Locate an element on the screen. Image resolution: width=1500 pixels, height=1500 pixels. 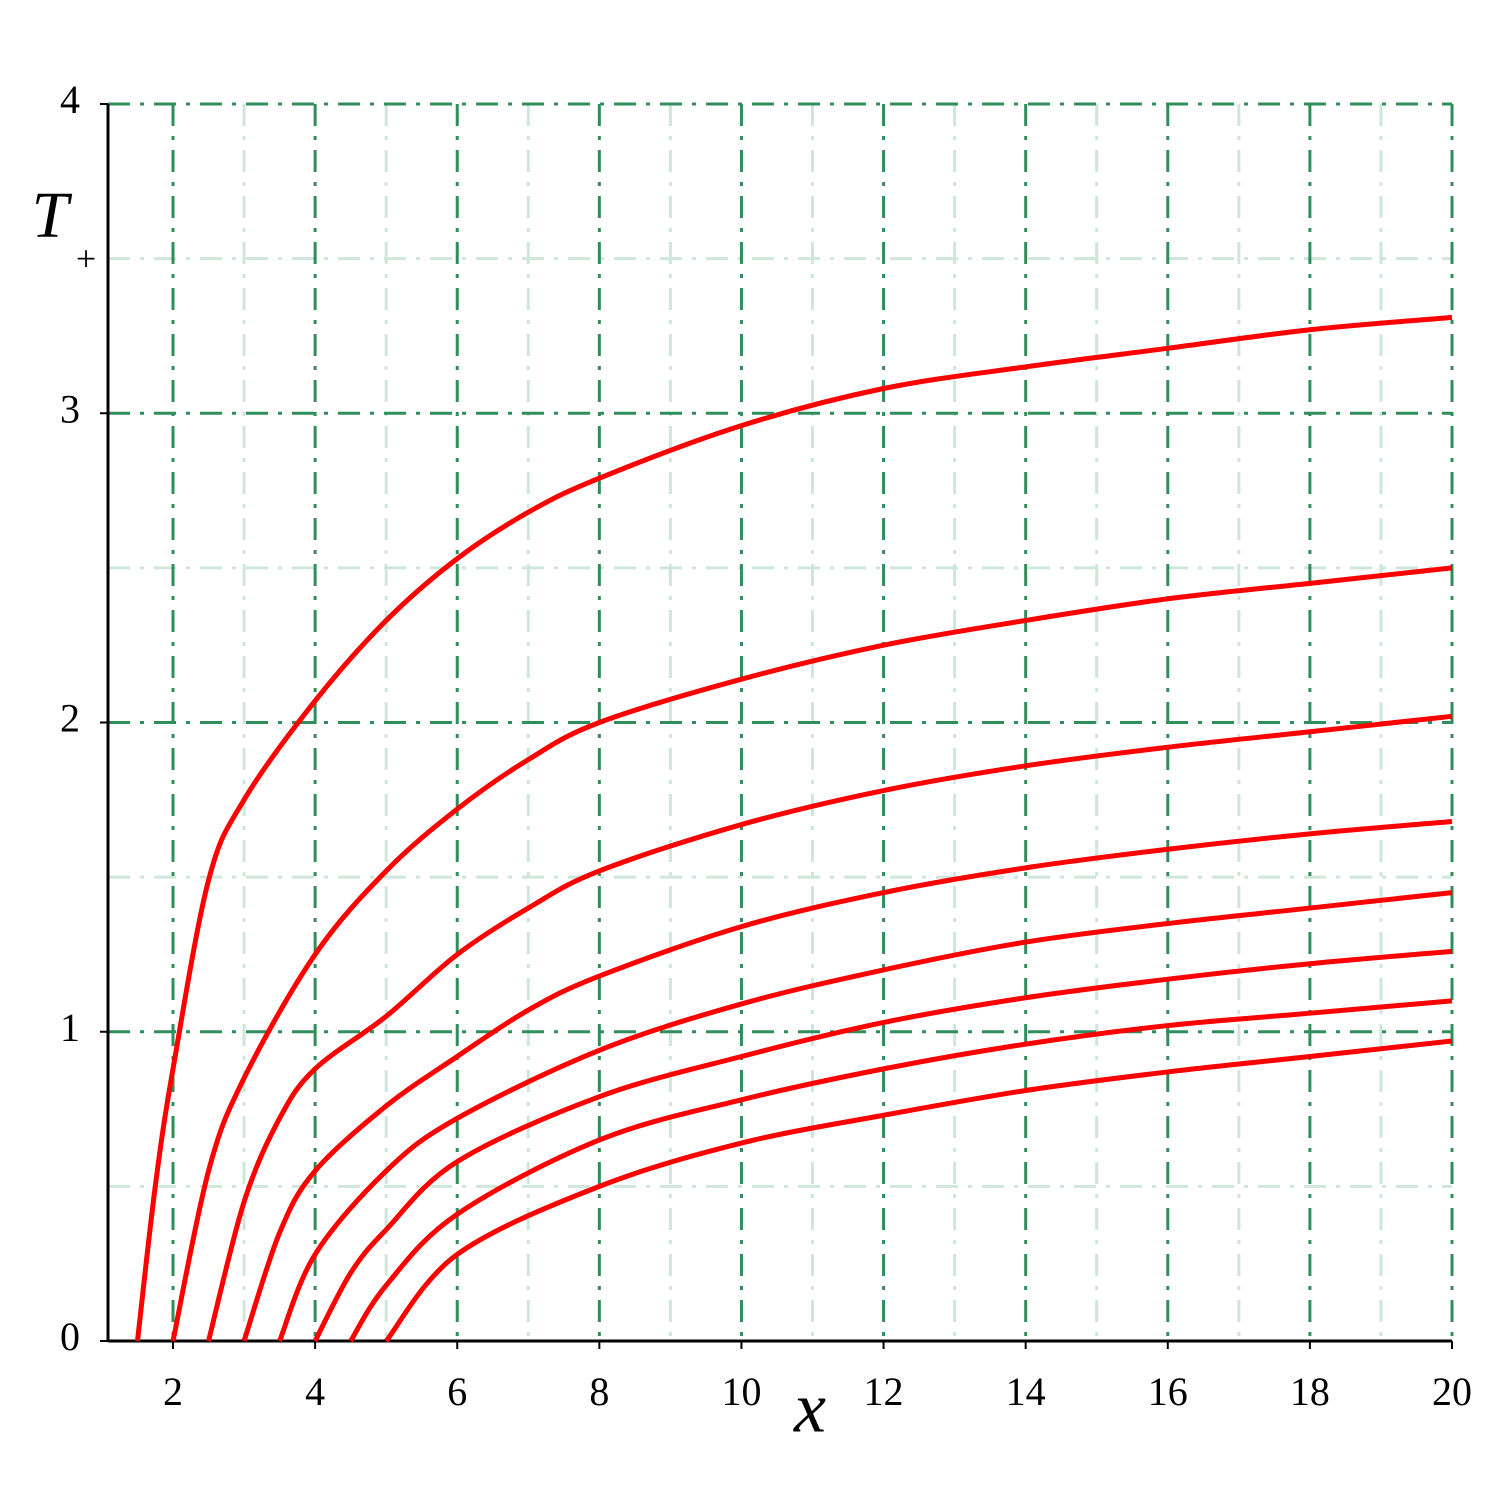
x-tick-label: 2 is located at coordinates (173, 1391).